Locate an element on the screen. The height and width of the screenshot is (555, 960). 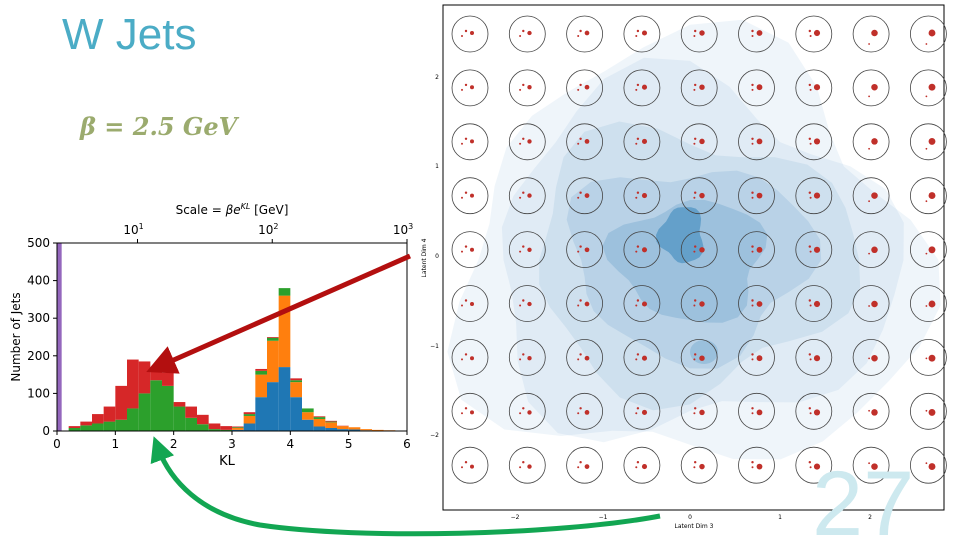
red-arrow is located at coordinates (285, 311).